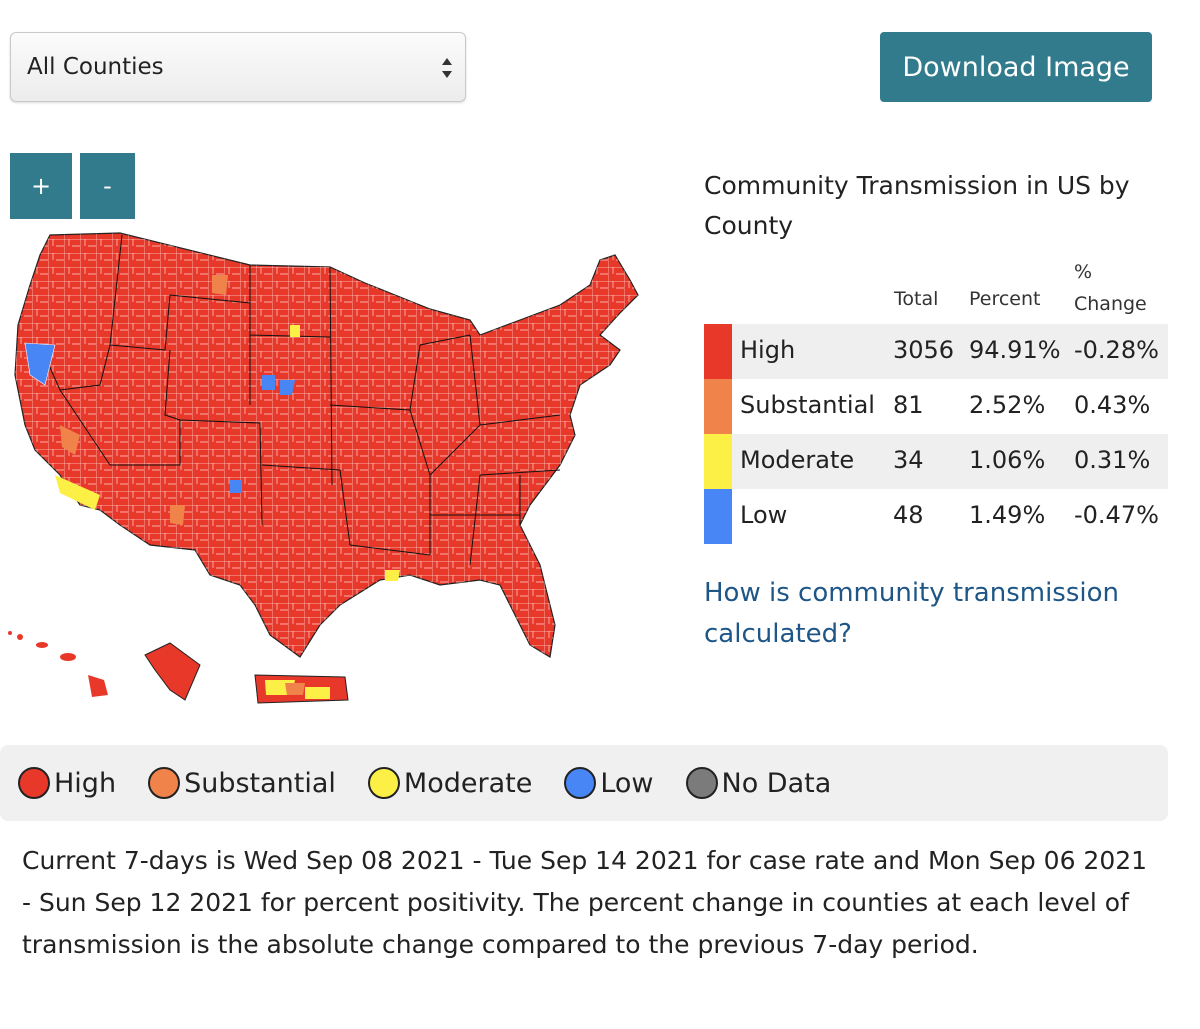  I want to click on zoom-in-button: +, so click(41, 186).